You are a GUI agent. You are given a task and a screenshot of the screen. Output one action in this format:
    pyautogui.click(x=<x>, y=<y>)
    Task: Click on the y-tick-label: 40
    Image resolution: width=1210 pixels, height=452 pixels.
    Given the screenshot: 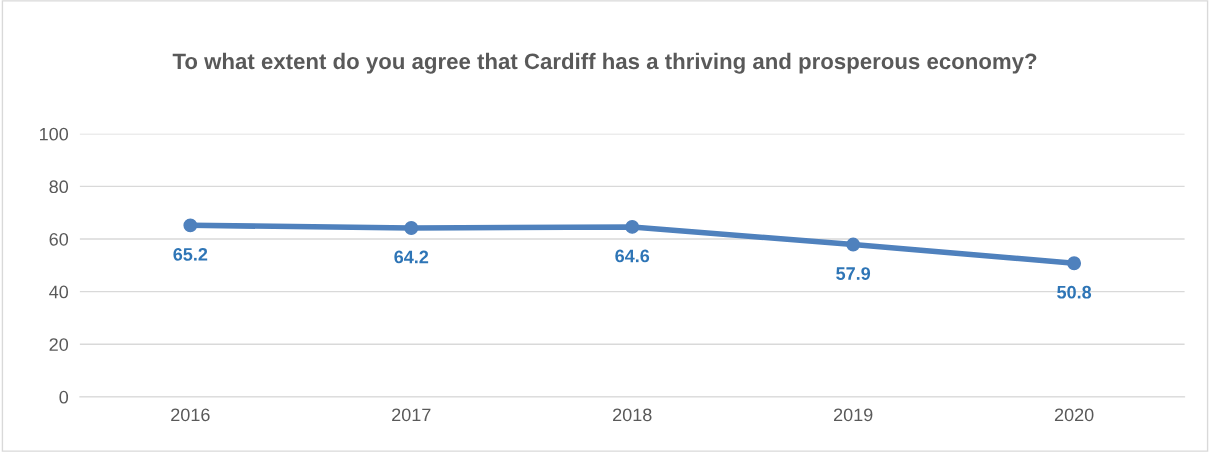 What is the action you would take?
    pyautogui.click(x=59, y=292)
    